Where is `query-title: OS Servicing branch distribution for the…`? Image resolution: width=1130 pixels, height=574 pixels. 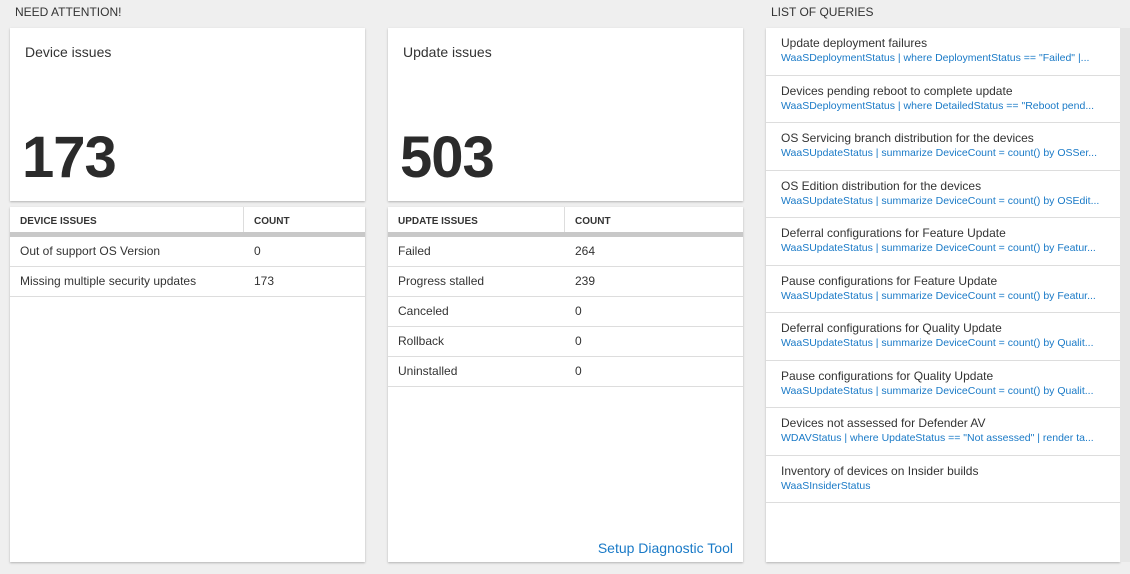 query-title: OS Servicing branch distribution for the… is located at coordinates (907, 138).